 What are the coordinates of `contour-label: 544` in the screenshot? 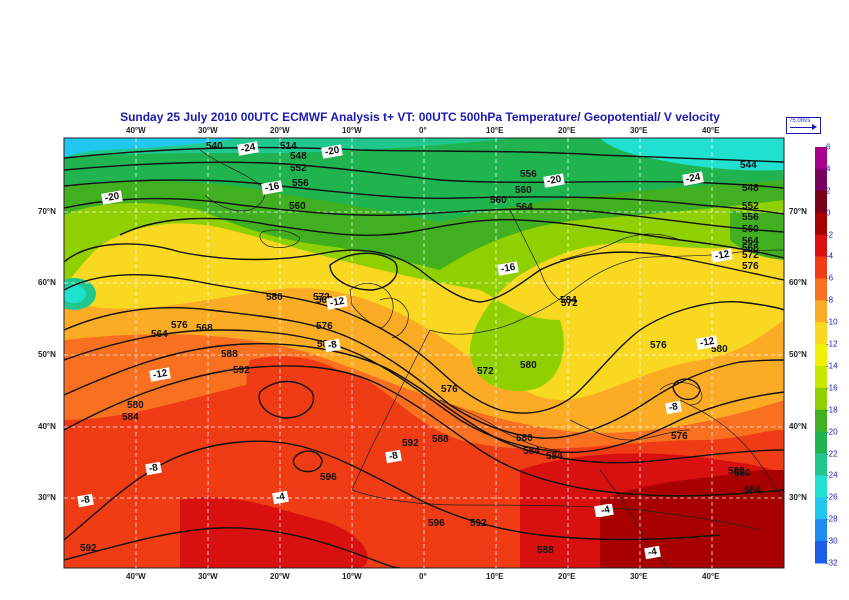 It's located at (748, 165).